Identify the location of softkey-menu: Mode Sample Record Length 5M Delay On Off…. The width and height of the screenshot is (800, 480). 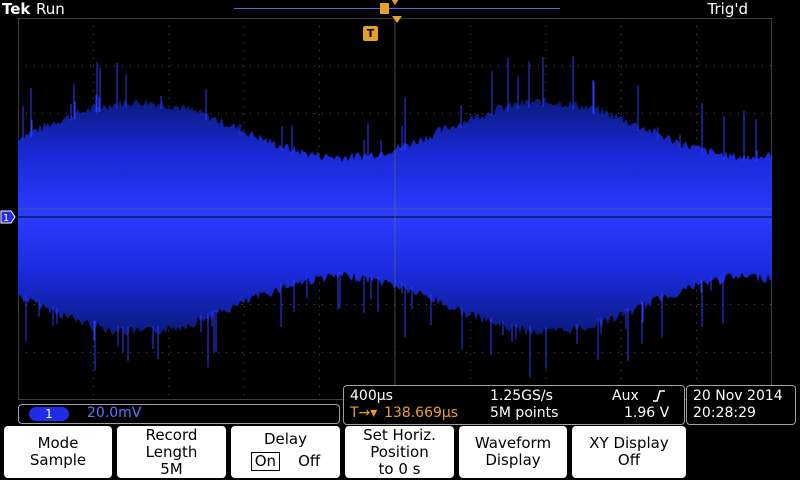
(400, 453).